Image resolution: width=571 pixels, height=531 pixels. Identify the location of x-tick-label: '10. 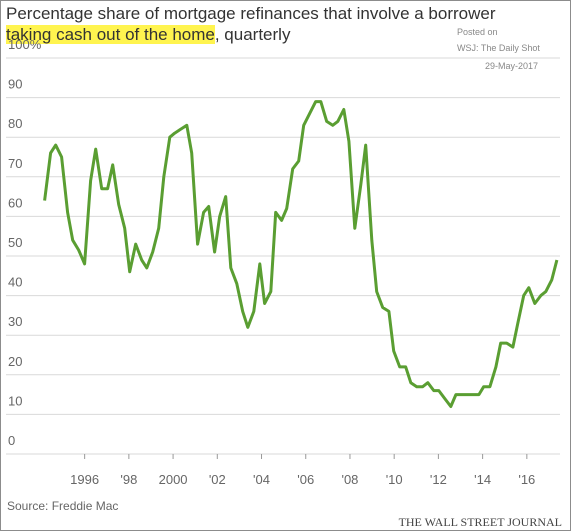
(394, 479).